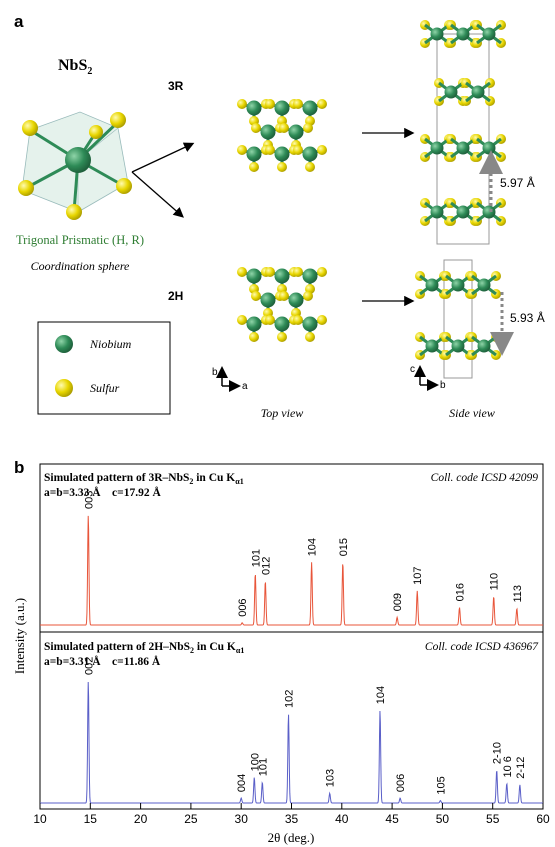 The width and height of the screenshot is (555, 847). Describe the element at coordinates (243, 607) in the screenshot. I see `peak-label: 006` at that location.